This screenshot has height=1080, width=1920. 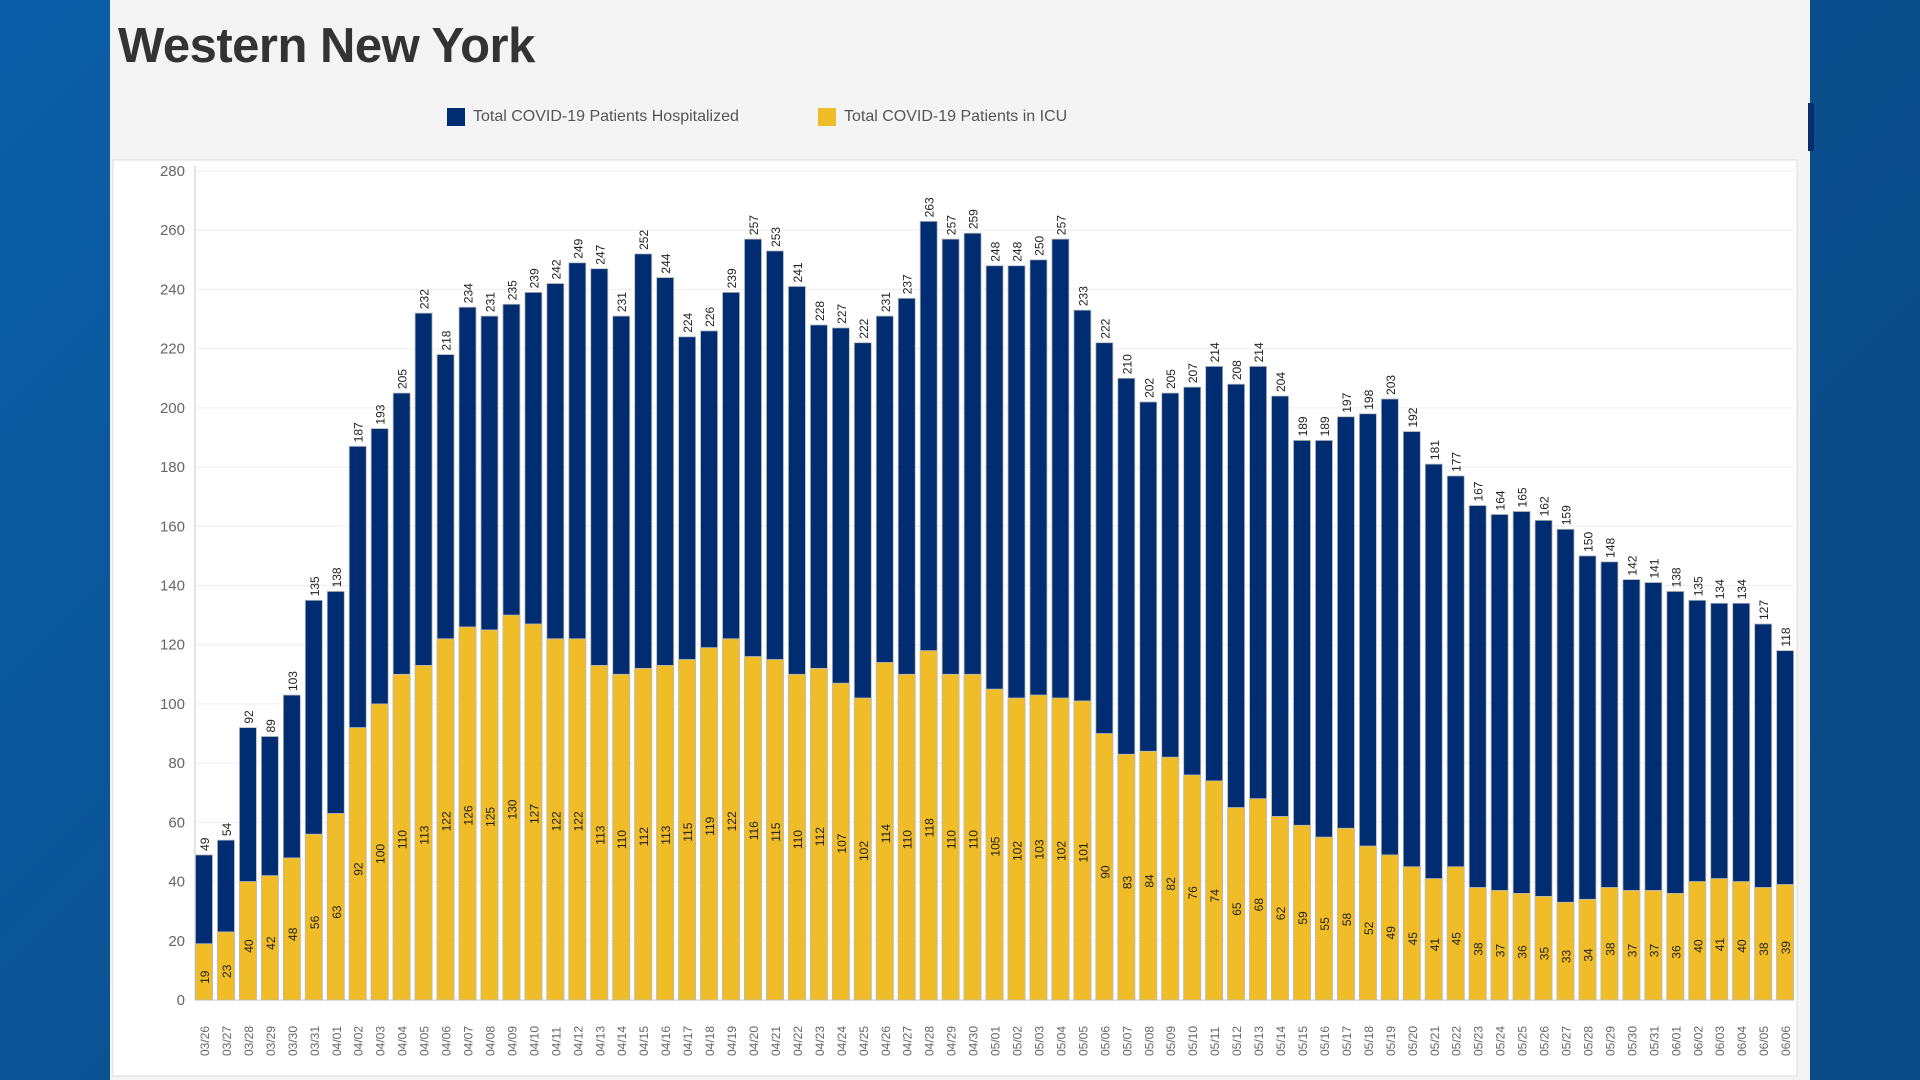 What do you see at coordinates (1039, 1041) in the screenshot?
I see `x-tick-label: 05/03` at bounding box center [1039, 1041].